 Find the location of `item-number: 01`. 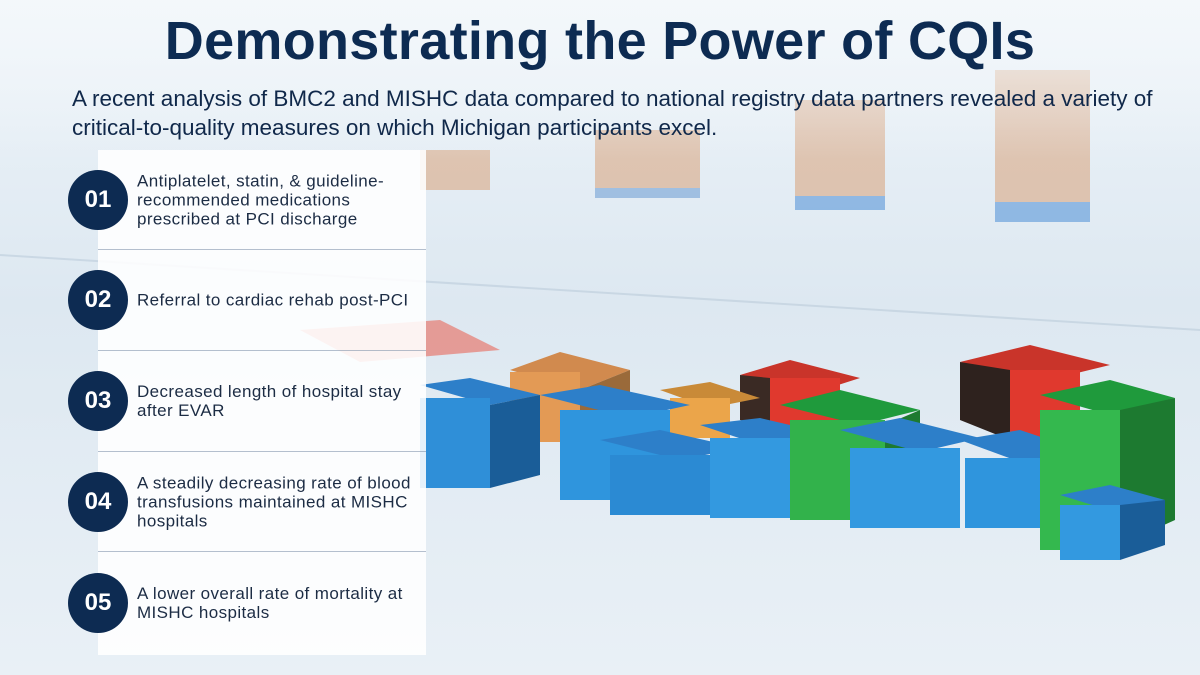

item-number: 01 is located at coordinates (98, 199).